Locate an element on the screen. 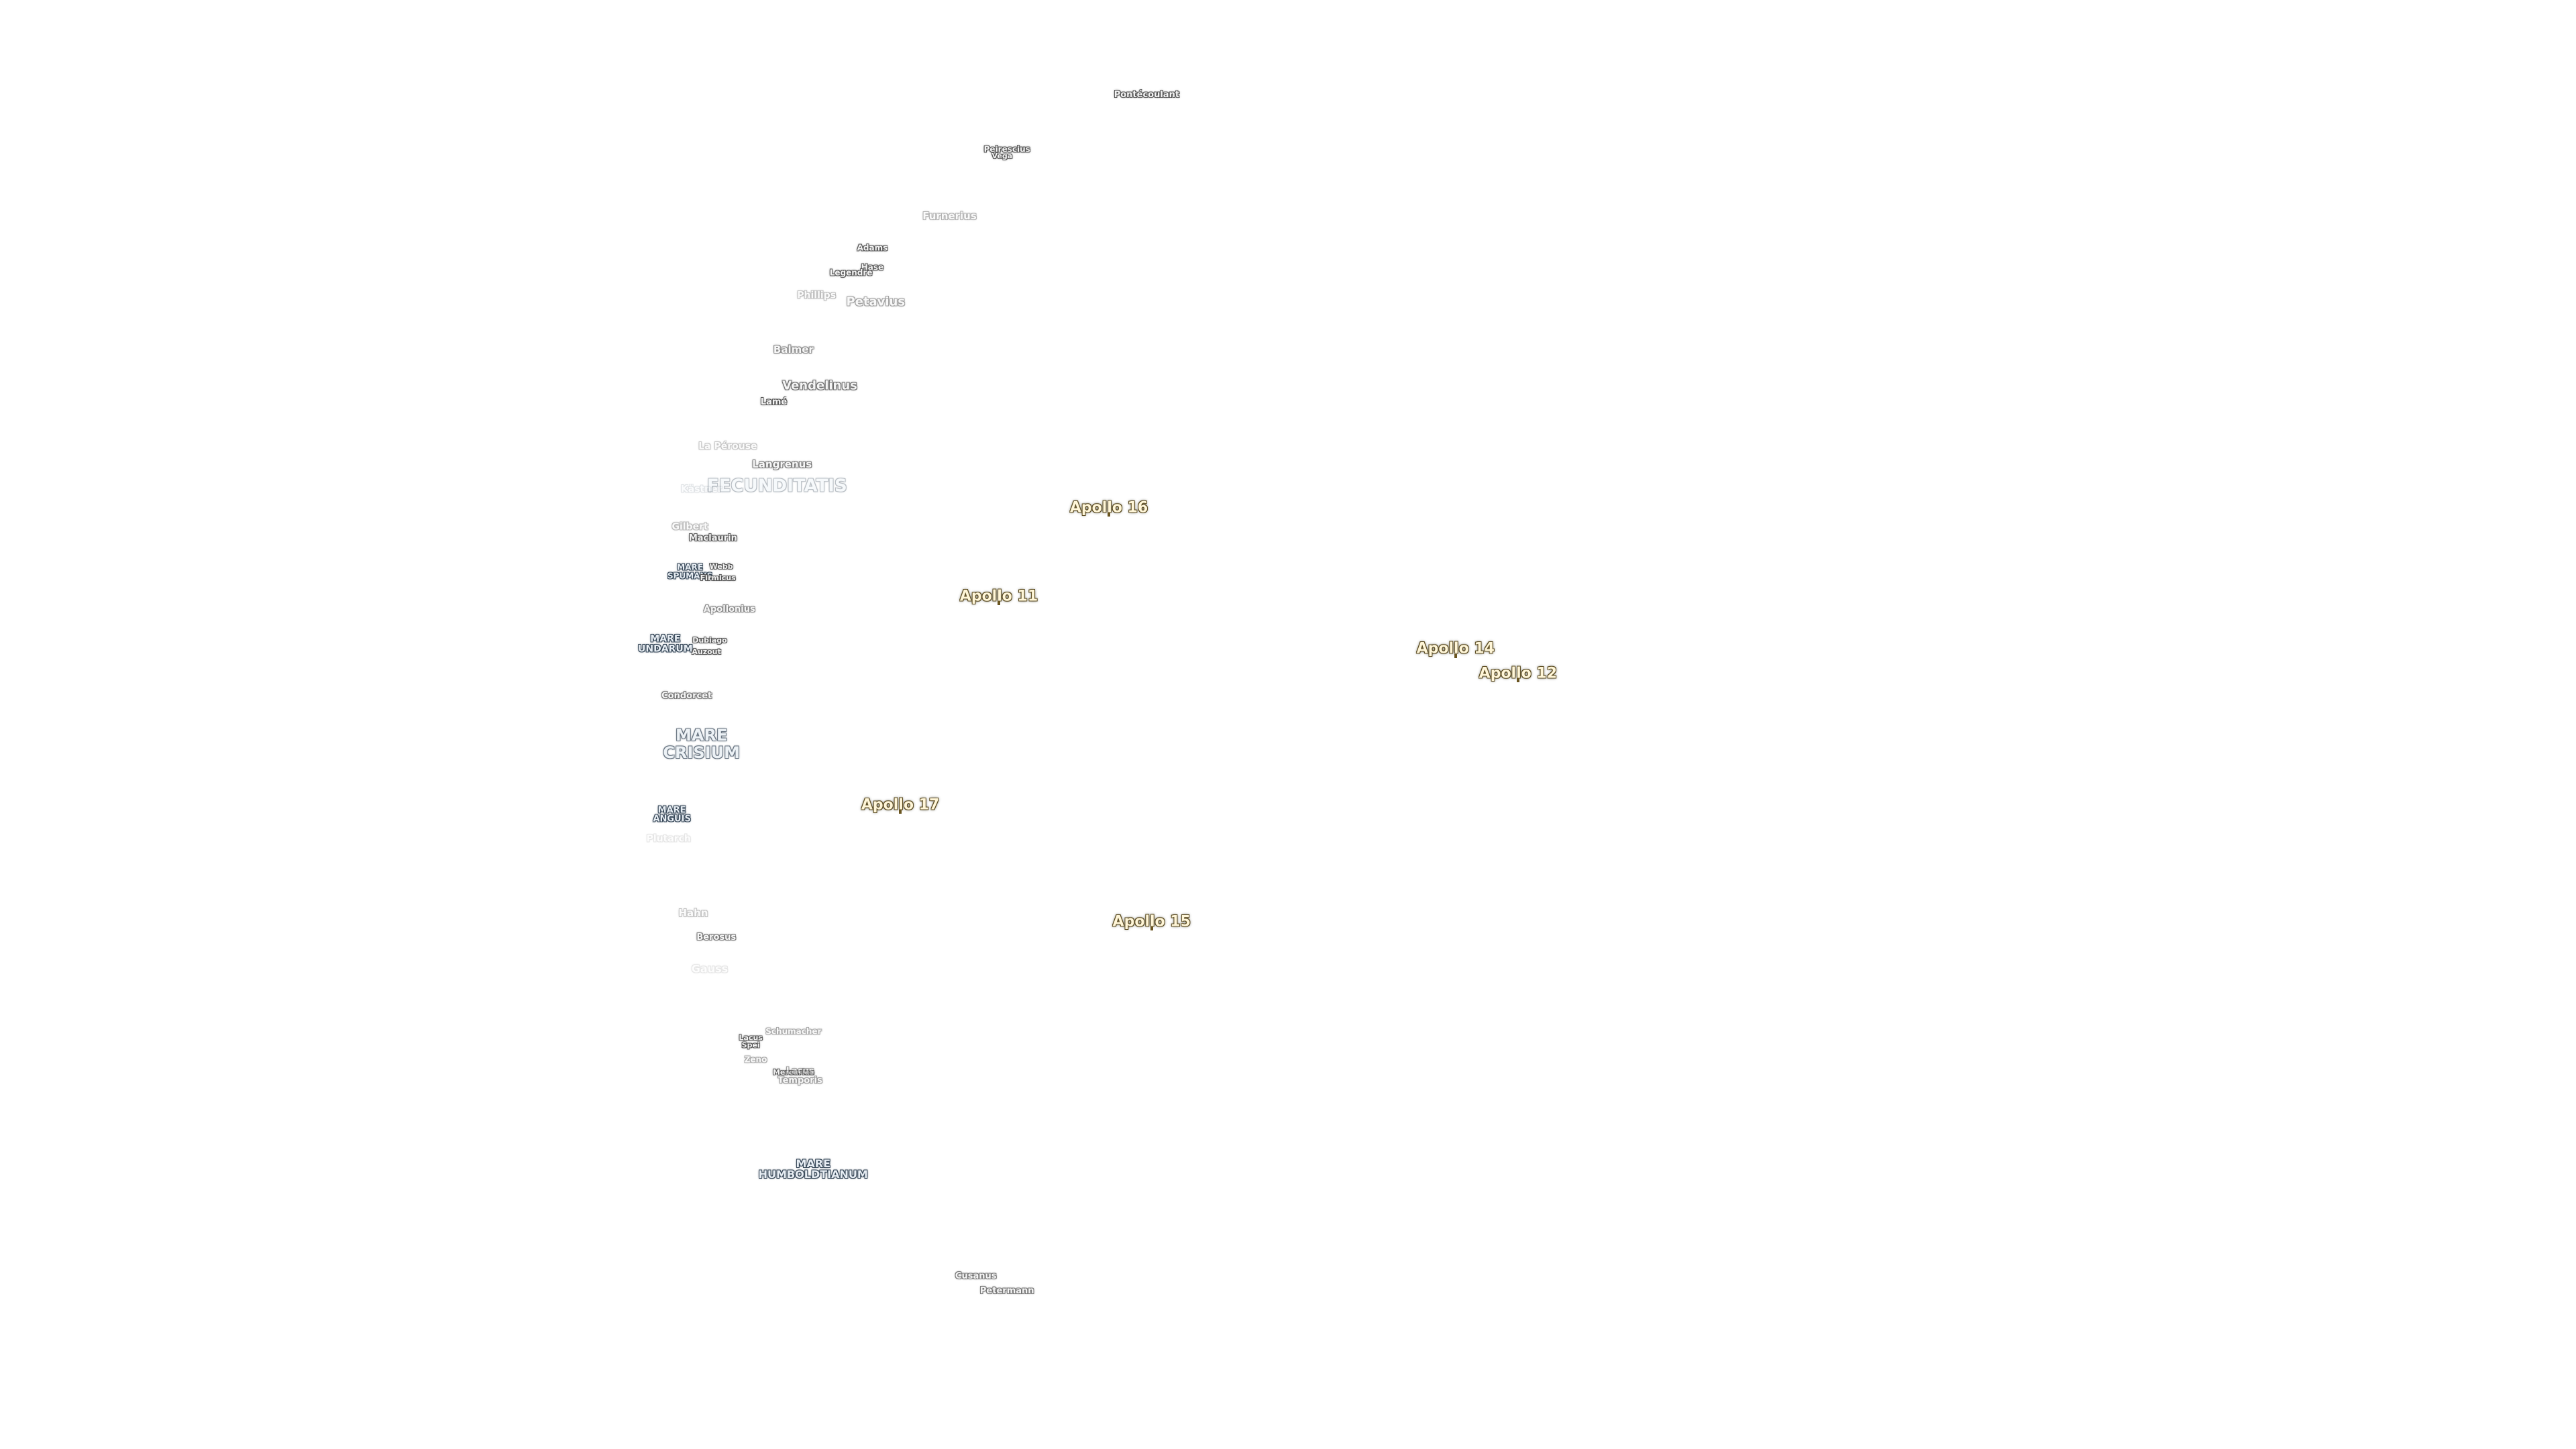  label-line: Hase is located at coordinates (872, 267).